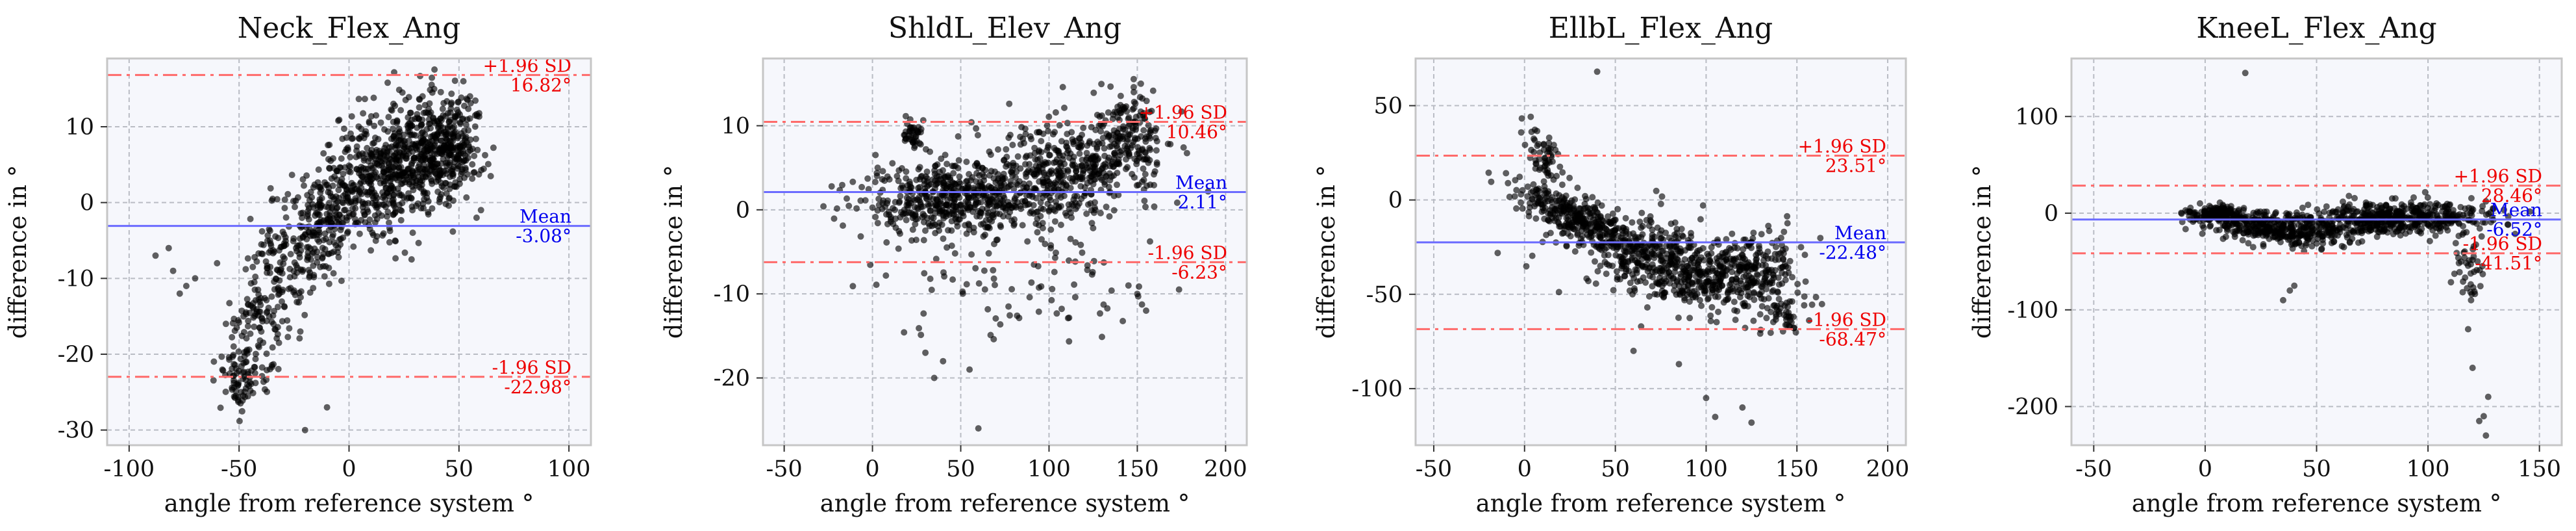  I want to click on plot-area, so click(1005, 252).